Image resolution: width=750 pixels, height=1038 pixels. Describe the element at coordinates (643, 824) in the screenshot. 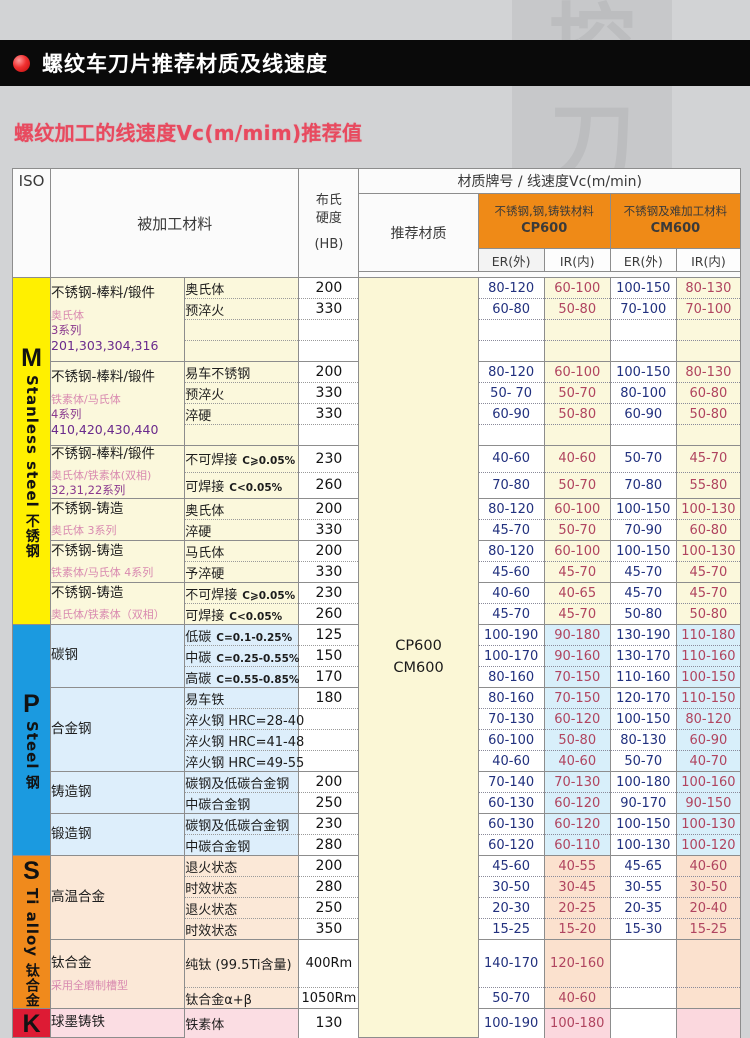

I see `speed-er-cm600: 100-150` at that location.